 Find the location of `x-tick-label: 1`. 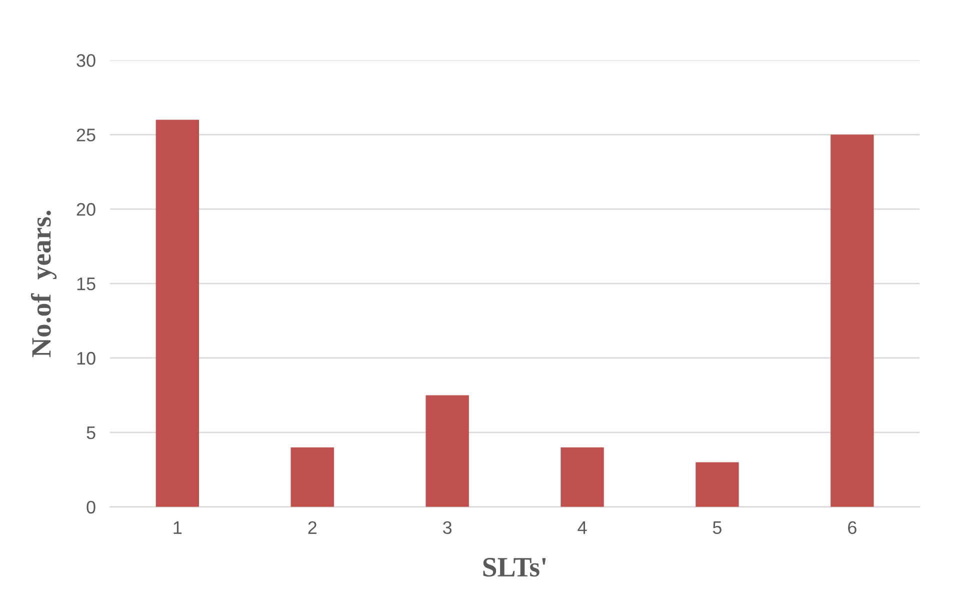

x-tick-label: 1 is located at coordinates (178, 527).